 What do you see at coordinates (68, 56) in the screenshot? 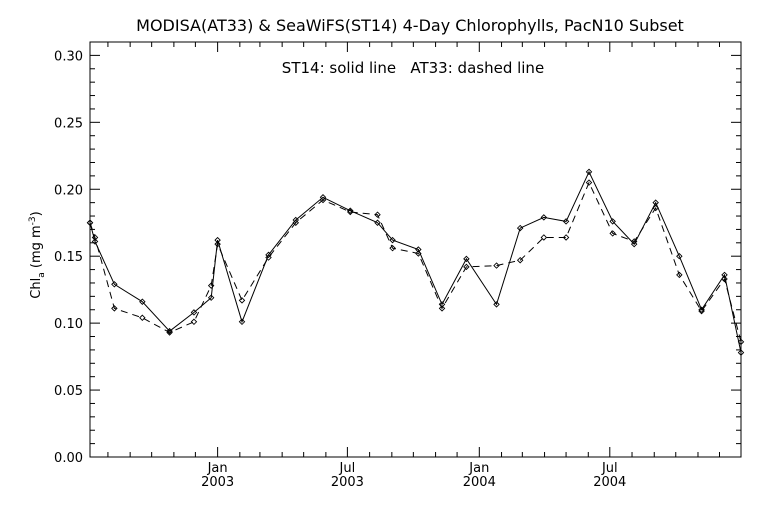
I see `y-tick-label: 0.30` at bounding box center [68, 56].